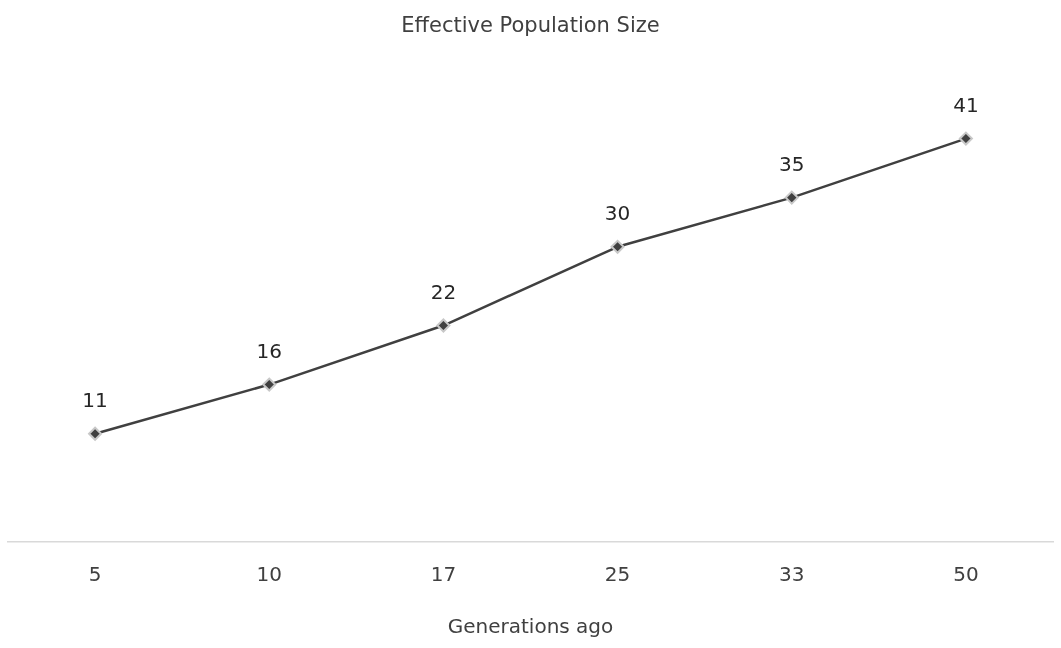 This screenshot has width=1061, height=648. Describe the element at coordinates (95, 399) in the screenshot. I see `data-label: 11` at that location.